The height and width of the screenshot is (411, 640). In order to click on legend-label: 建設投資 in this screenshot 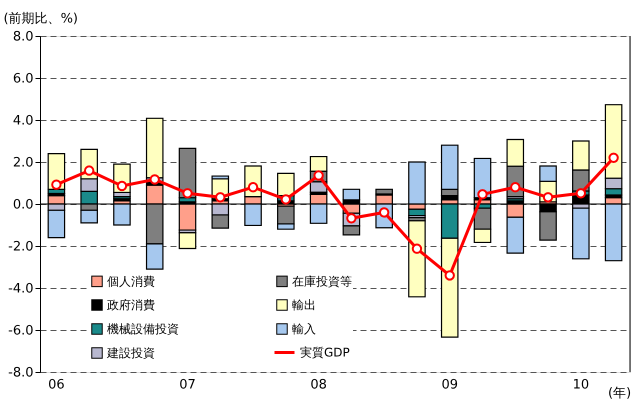, I will do `click(130, 353)`.